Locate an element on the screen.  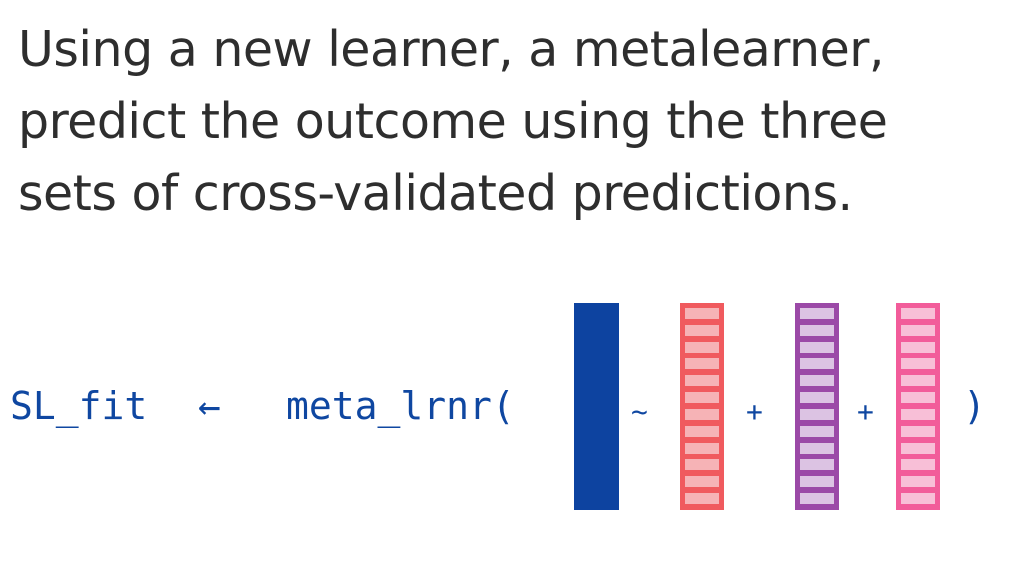
heading-line-3: sets of cross-validated predictions. is located at coordinates (435, 193).